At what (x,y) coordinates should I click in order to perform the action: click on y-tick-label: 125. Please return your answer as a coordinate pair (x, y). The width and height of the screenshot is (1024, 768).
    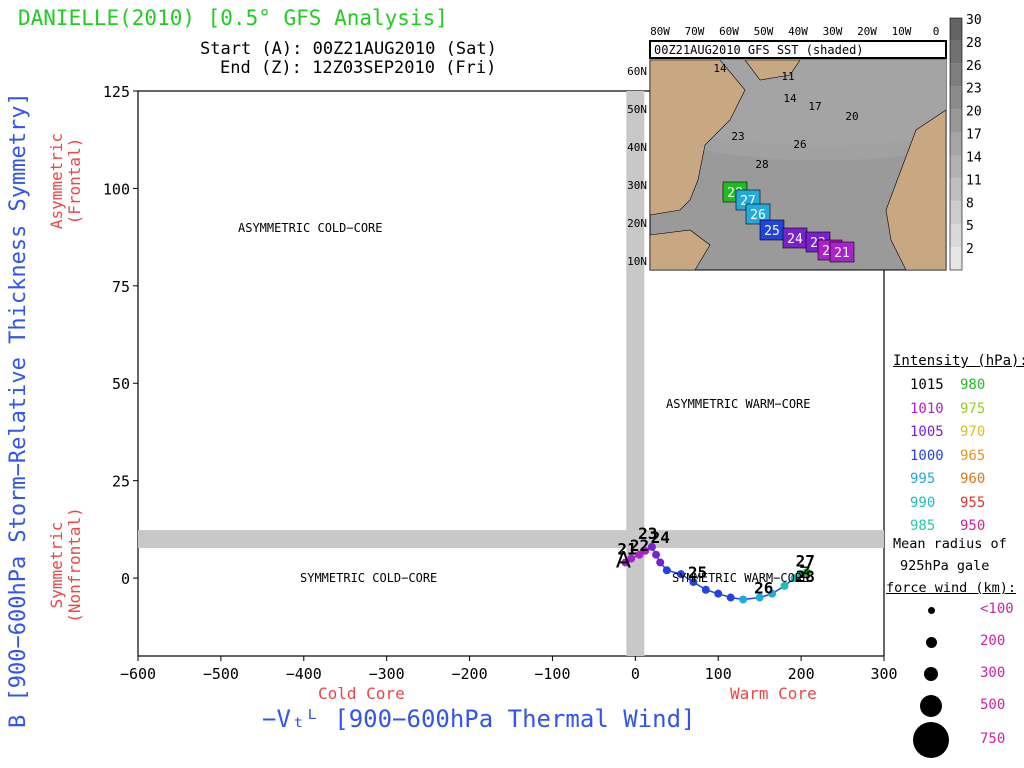
    Looking at the image, I should click on (116, 92).